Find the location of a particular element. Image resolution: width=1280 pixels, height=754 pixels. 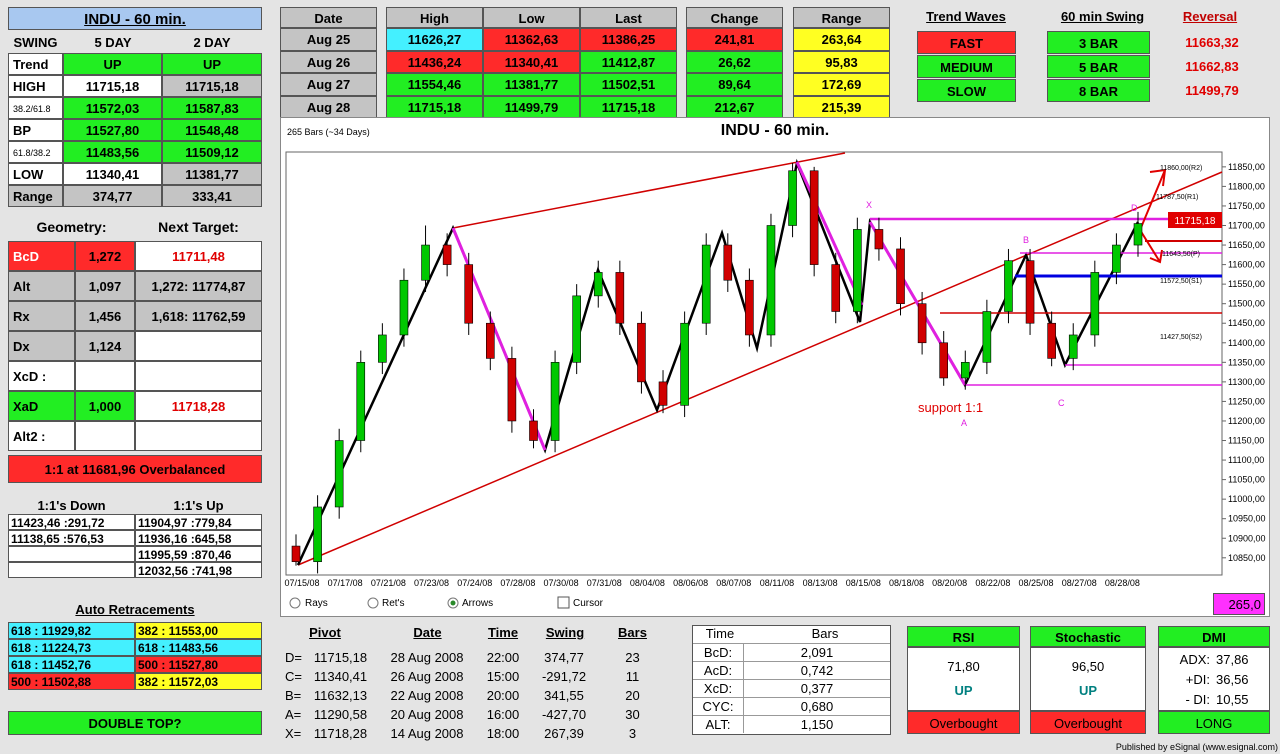

y-tick-label: 11750,00 is located at coordinates (1246, 206).